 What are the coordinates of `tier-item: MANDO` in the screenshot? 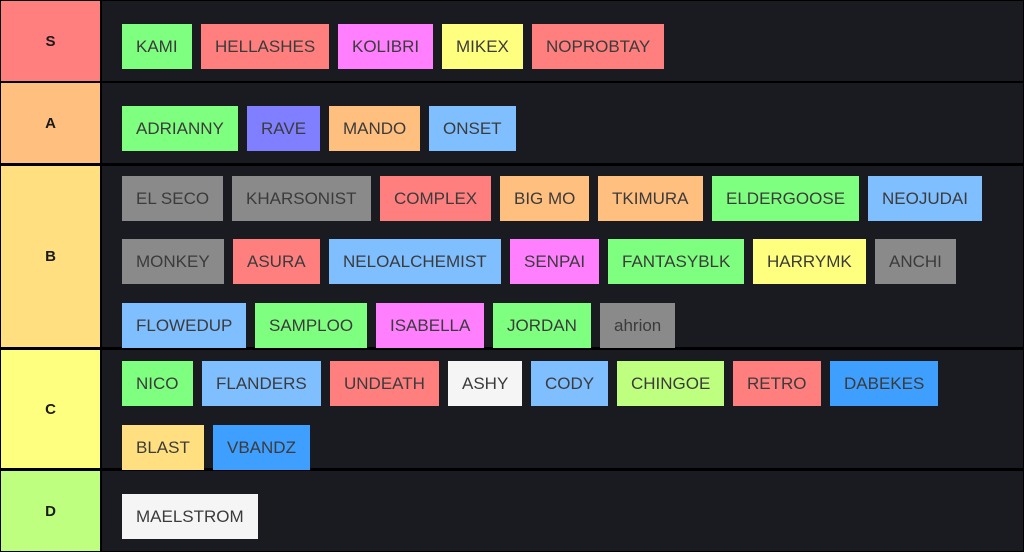 It's located at (375, 128).